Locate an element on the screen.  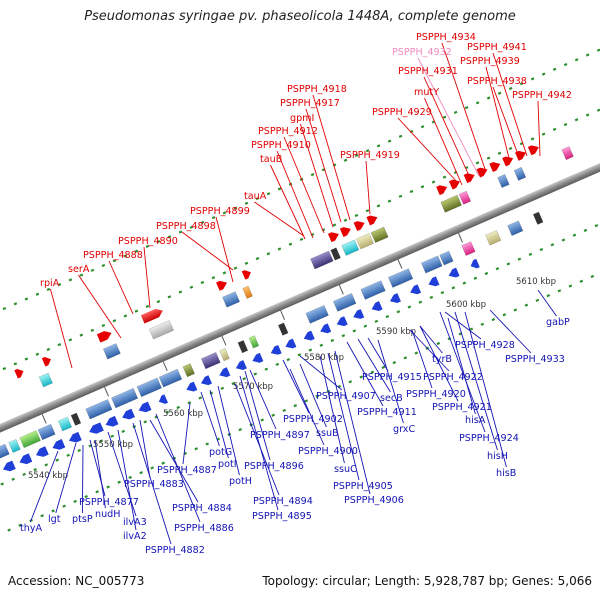
reverse-gene-label: potG is located at coordinates (220, 452).